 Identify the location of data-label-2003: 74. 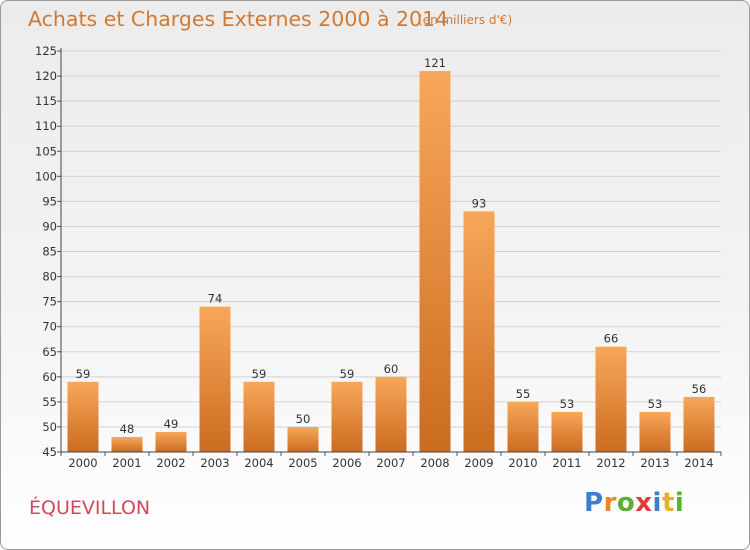
(215, 299).